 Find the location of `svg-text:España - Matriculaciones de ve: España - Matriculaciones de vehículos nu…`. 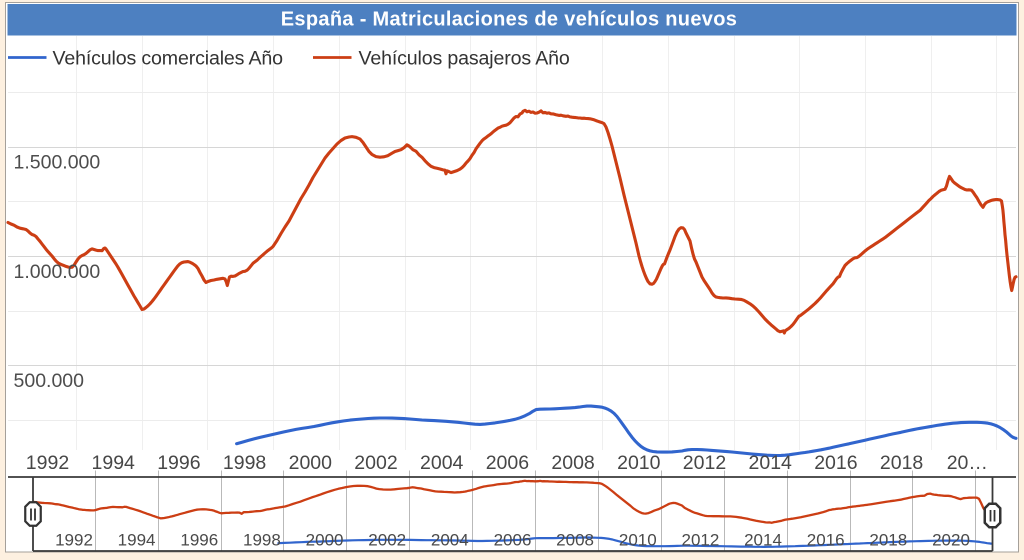

svg-text:España - Matriculaciones de ve: España - Matriculaciones de vehículos nu… is located at coordinates (509, 20).